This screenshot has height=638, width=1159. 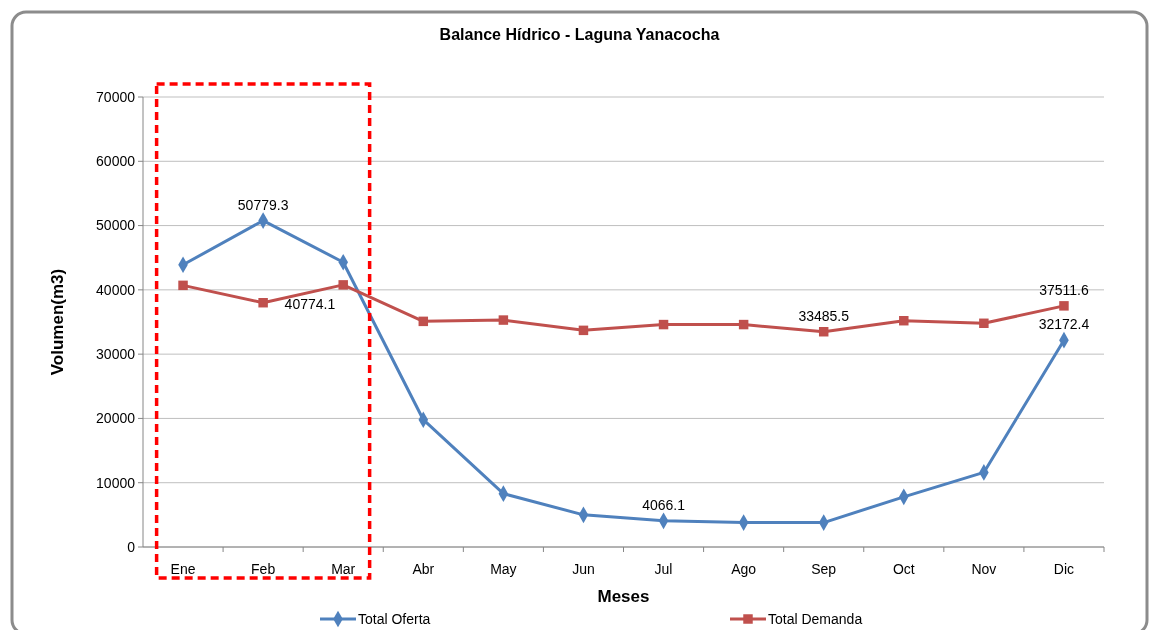 I want to click on x-tick-label: Ago, so click(x=744, y=569).